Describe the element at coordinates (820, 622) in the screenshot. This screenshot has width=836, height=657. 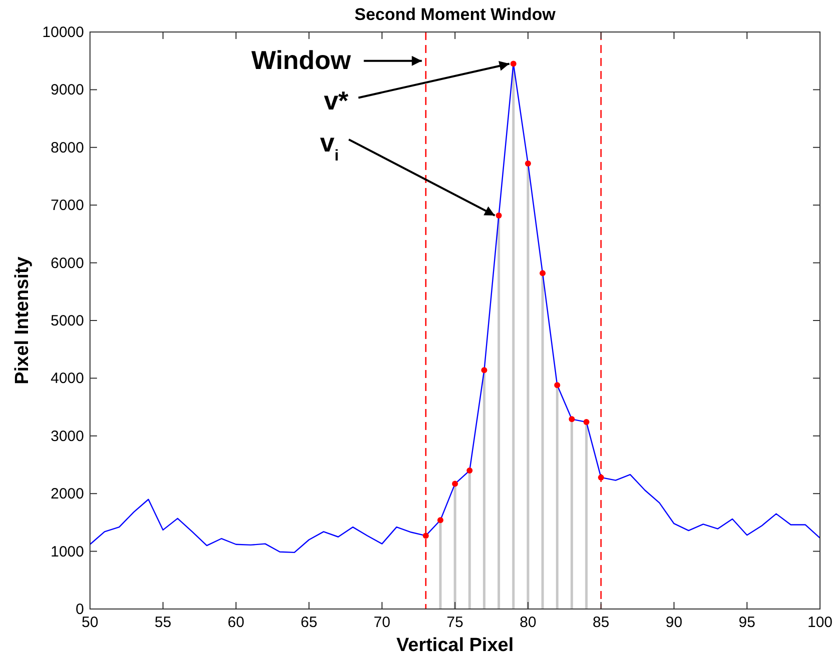
I see `x-tick-label: 100` at that location.